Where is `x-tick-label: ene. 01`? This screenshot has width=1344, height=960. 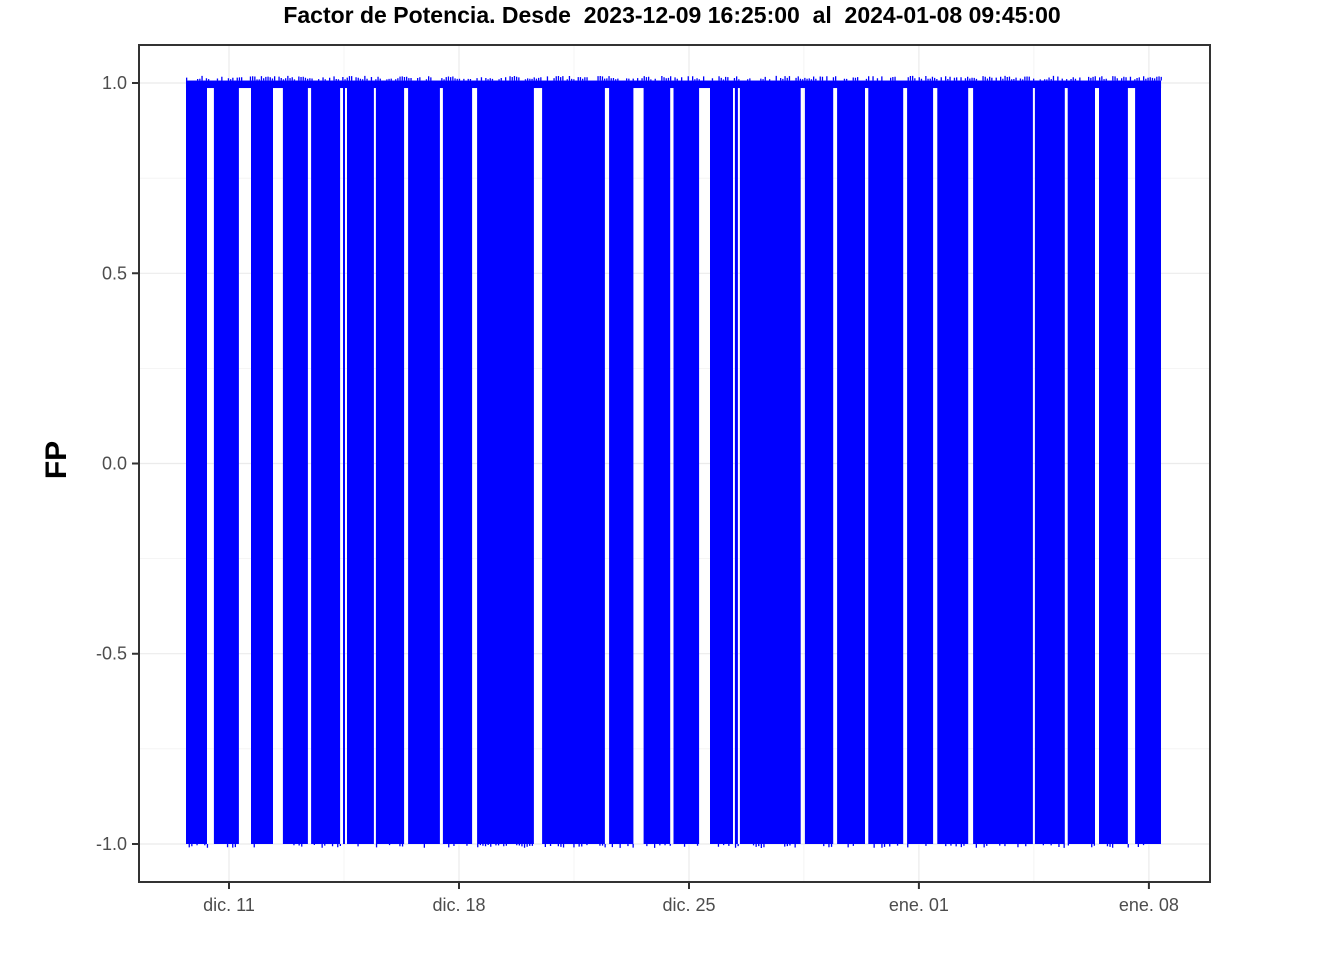
x-tick-label: ene. 01 is located at coordinates (919, 905).